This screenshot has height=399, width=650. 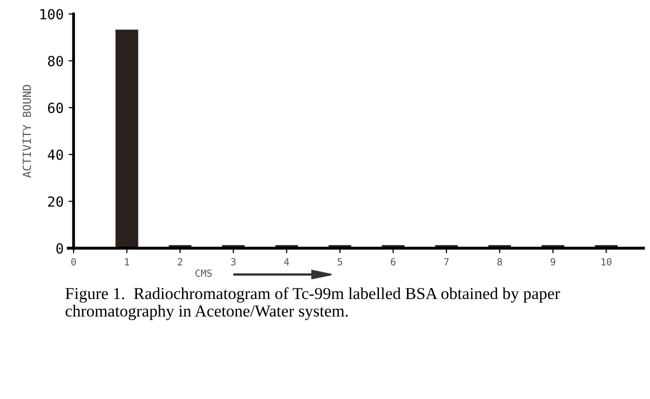 I want to click on y-tick-label: 100, so click(x=51, y=14).